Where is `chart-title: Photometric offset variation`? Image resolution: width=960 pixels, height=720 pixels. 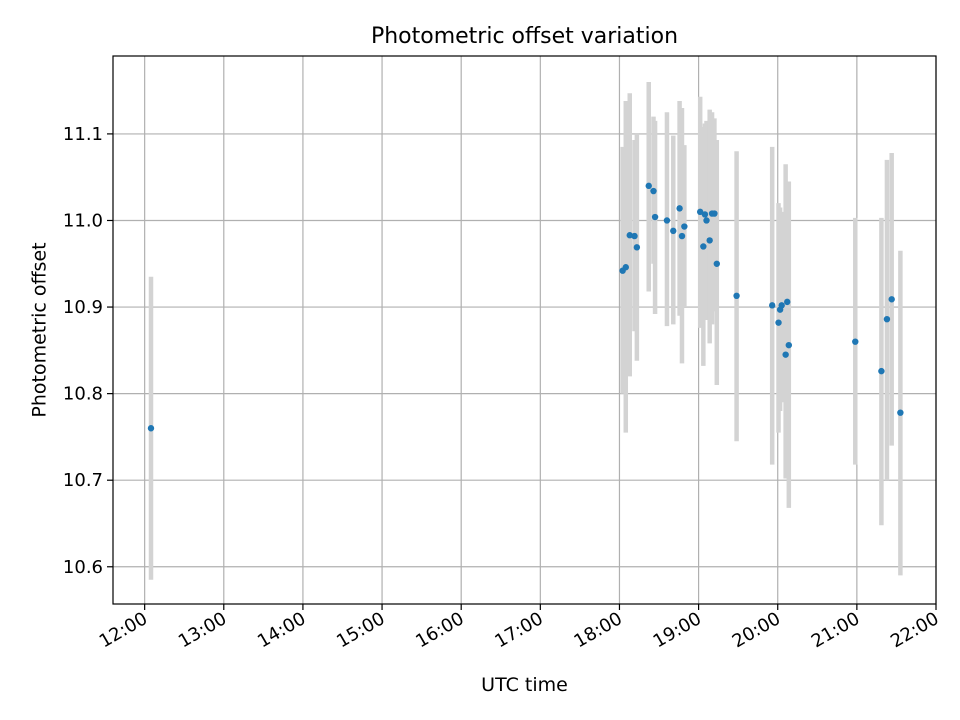 chart-title: Photometric offset variation is located at coordinates (524, 36).